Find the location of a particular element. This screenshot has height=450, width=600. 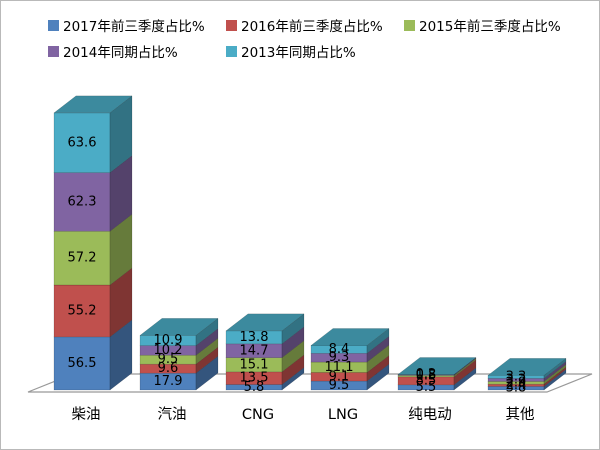

bar-data-label: 3.3 is located at coordinates (516, 376).